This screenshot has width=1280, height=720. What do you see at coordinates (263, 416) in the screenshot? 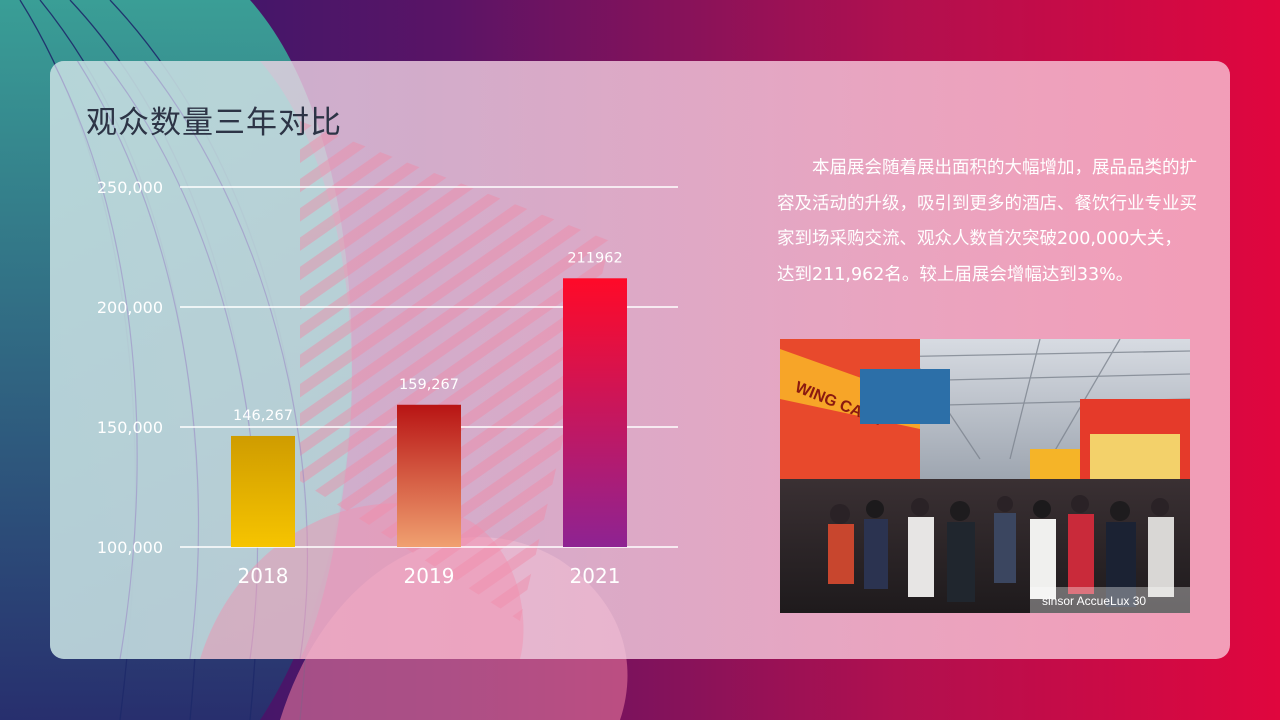
I see `data-label-2018: 146,267` at bounding box center [263, 416].